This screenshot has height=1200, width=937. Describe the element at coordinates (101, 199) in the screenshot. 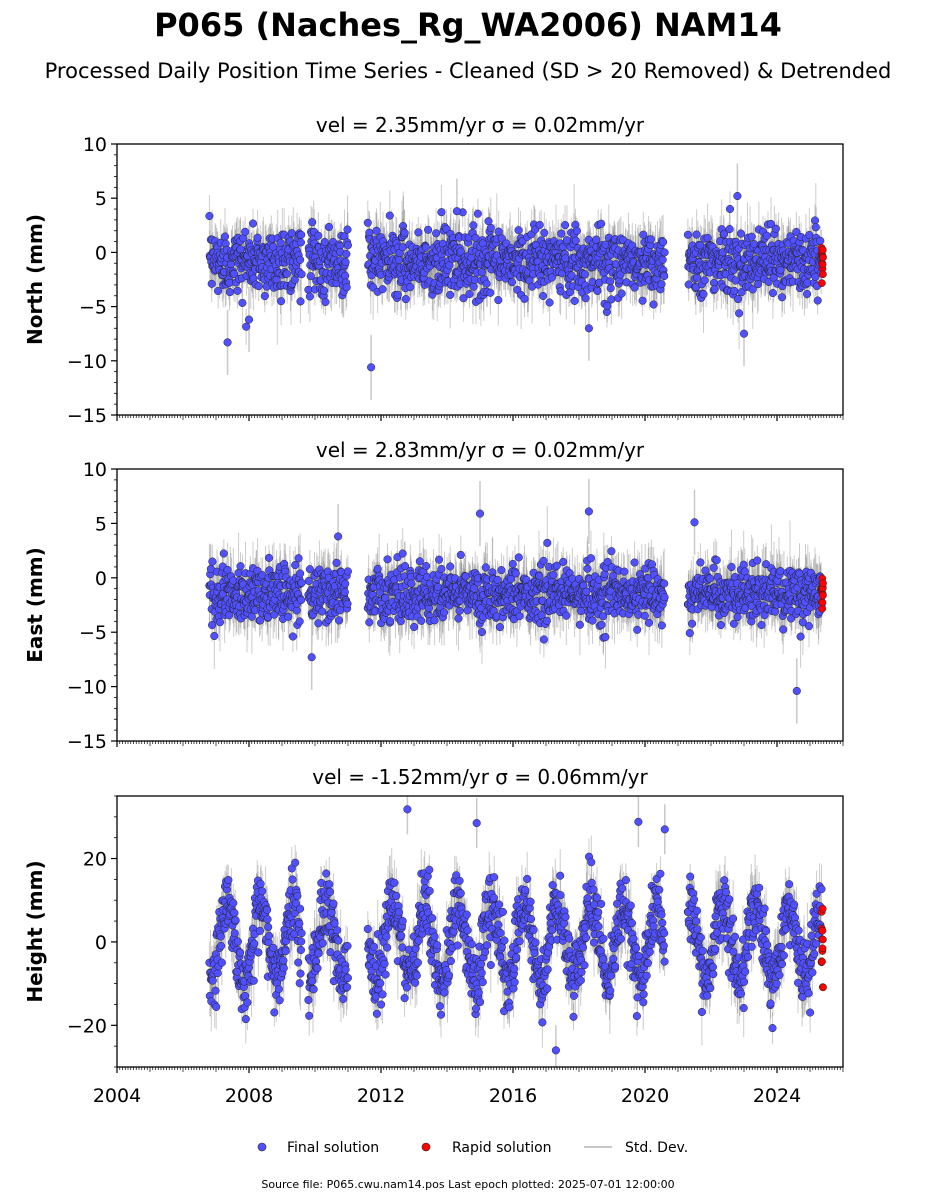

I see `y-tick-label: 5` at that location.